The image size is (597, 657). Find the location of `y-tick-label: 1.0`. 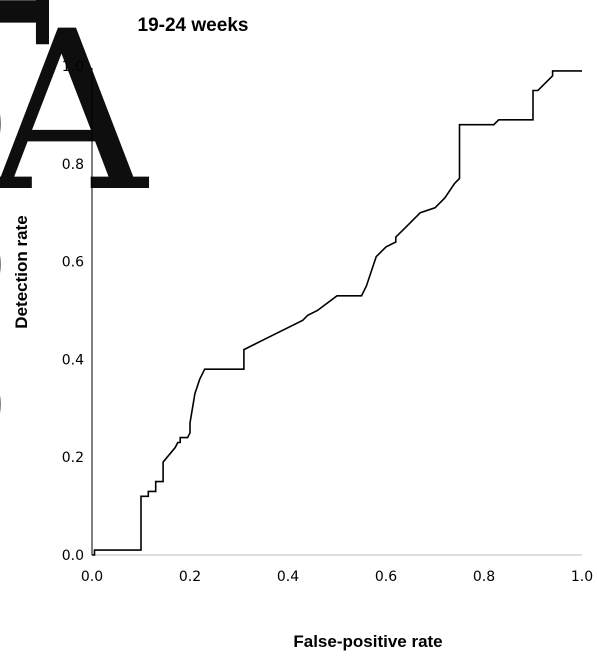

y-tick-label: 1.0 is located at coordinates (73, 67).